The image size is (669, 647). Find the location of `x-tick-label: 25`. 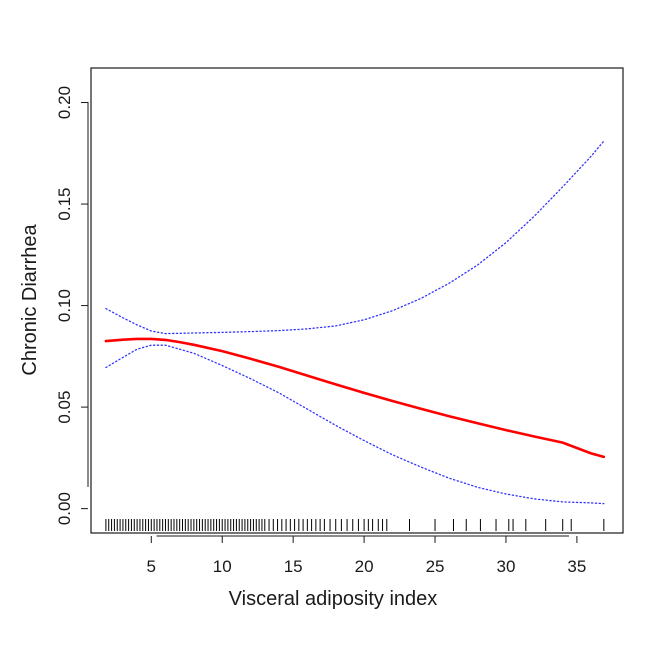

x-tick-label: 25 is located at coordinates (435, 566).